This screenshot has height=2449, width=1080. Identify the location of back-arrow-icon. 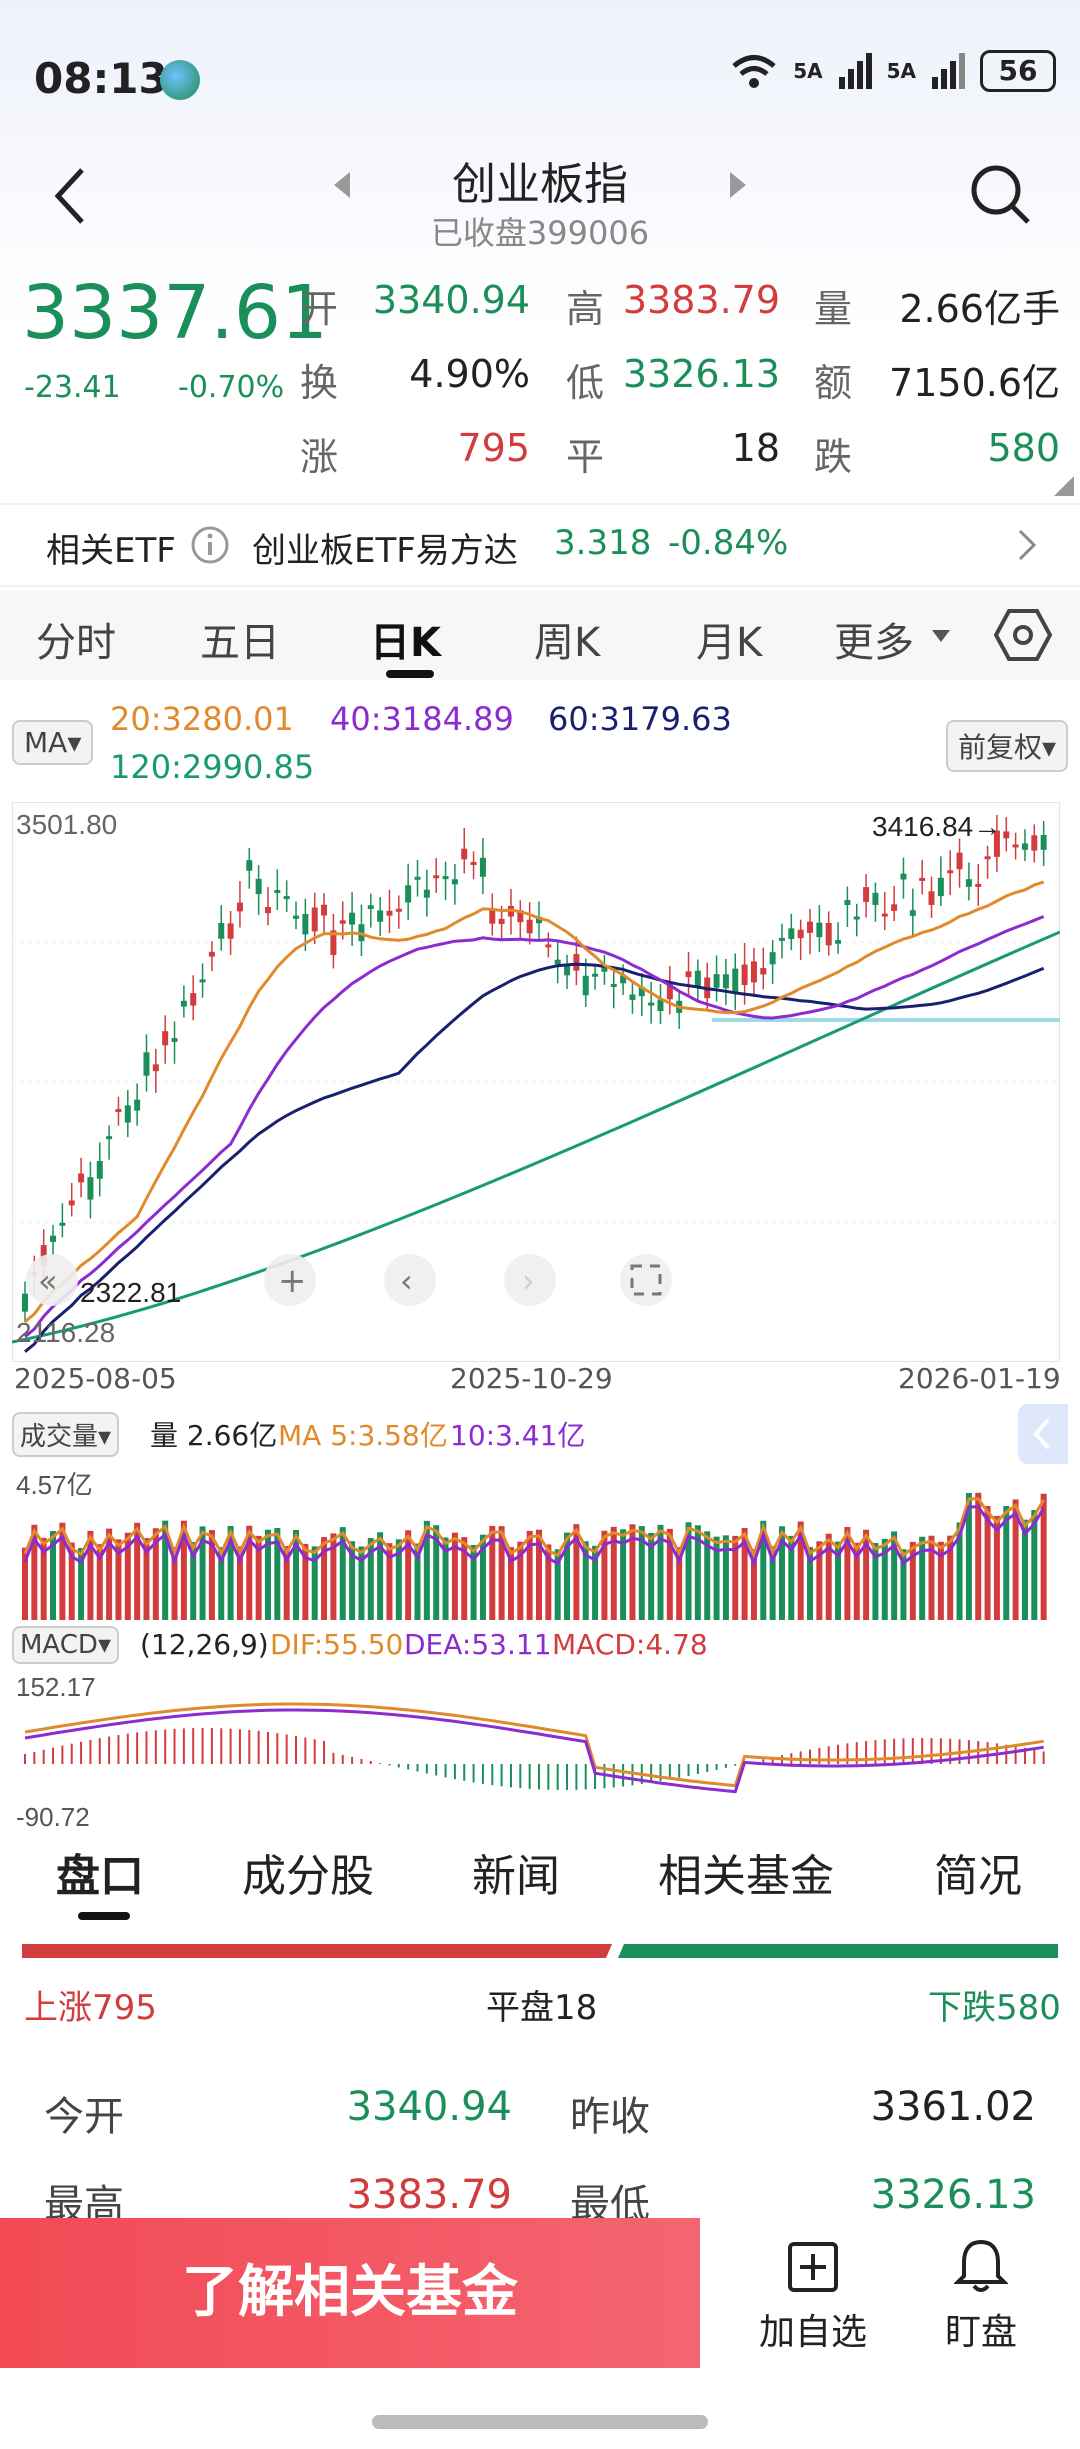
(70, 196).